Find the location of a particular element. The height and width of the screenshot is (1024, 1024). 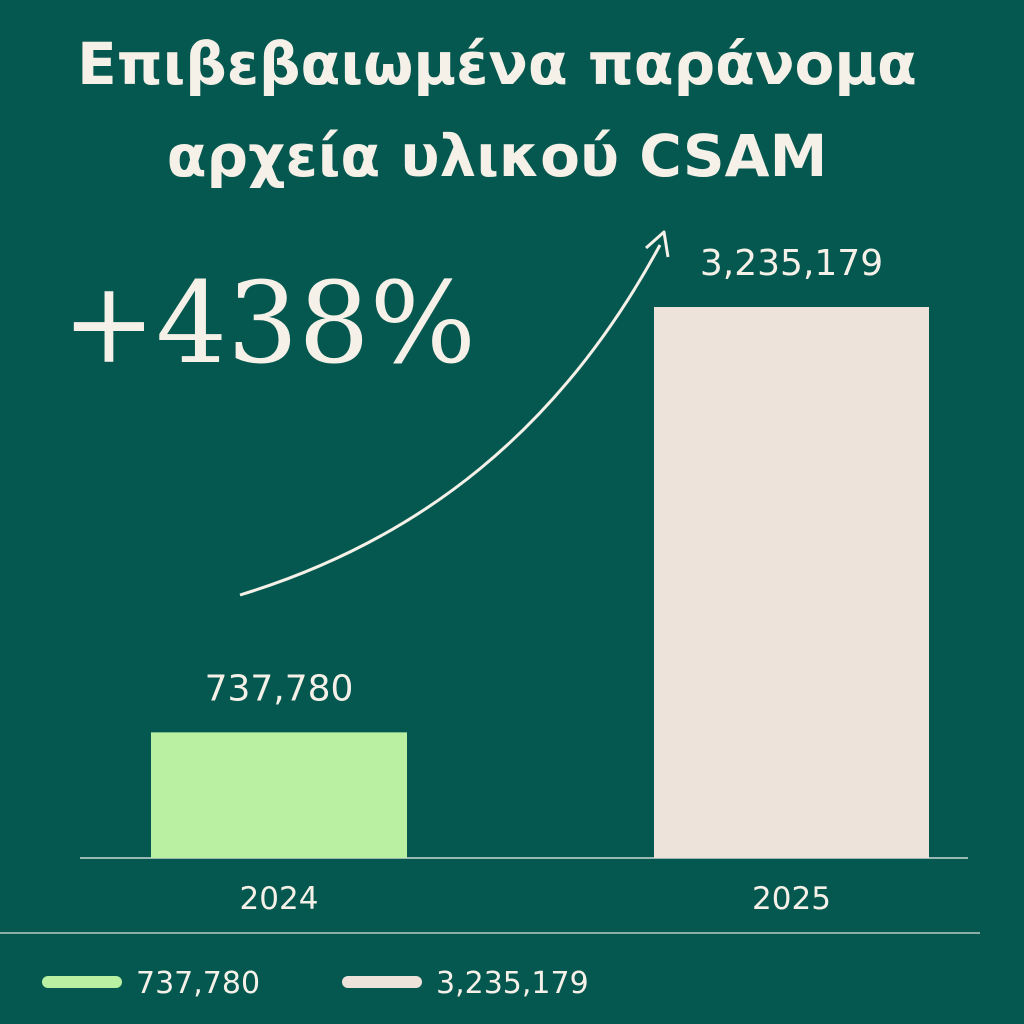

x-tick-label: 2025 is located at coordinates (791, 899).